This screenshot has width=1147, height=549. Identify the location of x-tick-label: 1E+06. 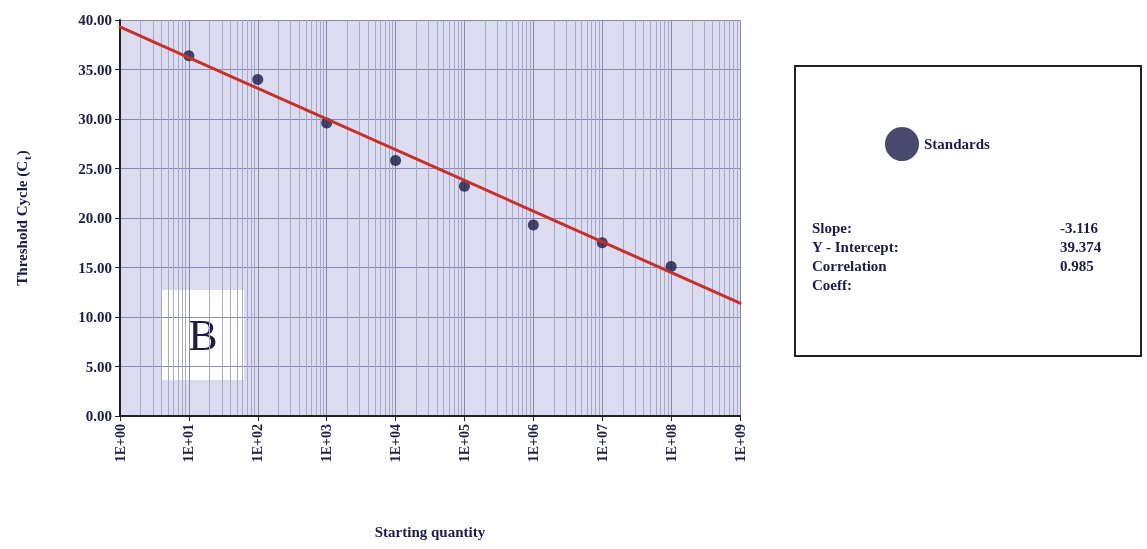
(533, 443).